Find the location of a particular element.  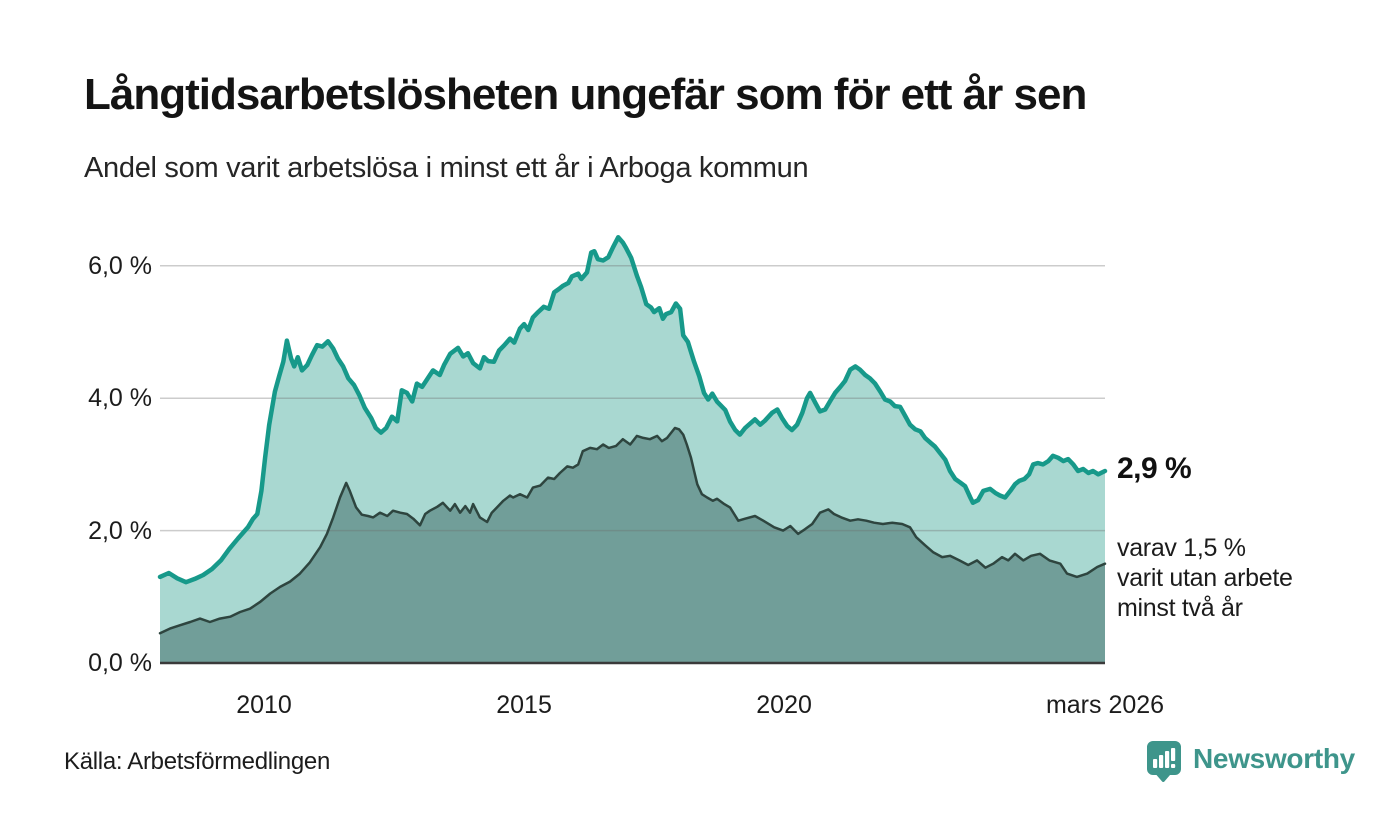

x-tick-label: 2020 is located at coordinates (784, 705).